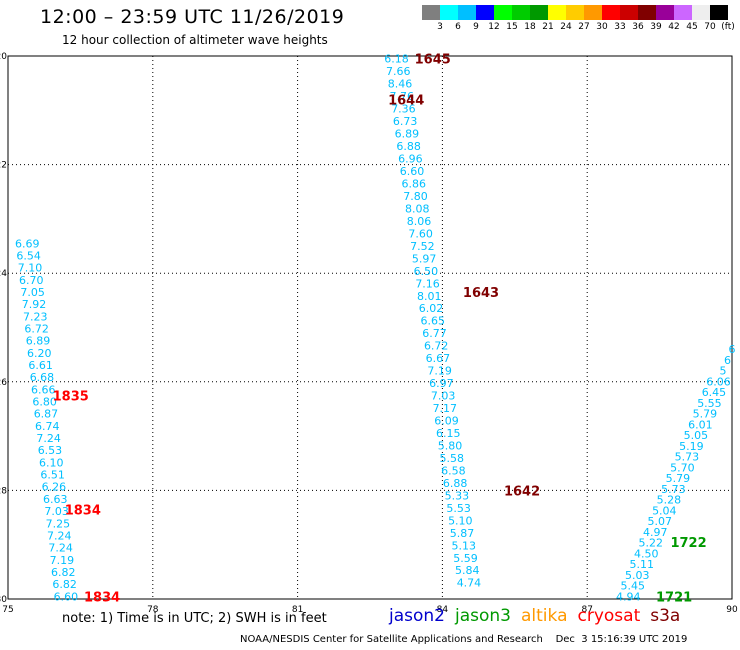  I want to click on pass-time-label: 1643, so click(481, 293).